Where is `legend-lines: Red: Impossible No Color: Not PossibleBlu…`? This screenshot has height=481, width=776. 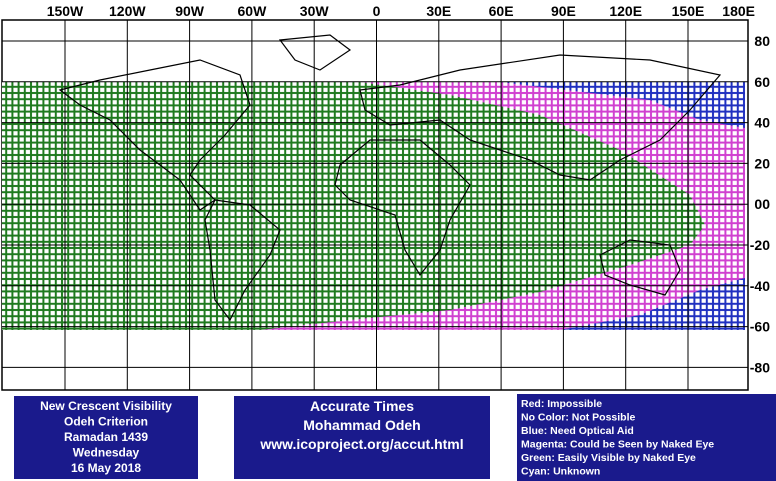
legend-lines: Red: Impossible No Color: Not PossibleBlu… is located at coordinates (617, 438).